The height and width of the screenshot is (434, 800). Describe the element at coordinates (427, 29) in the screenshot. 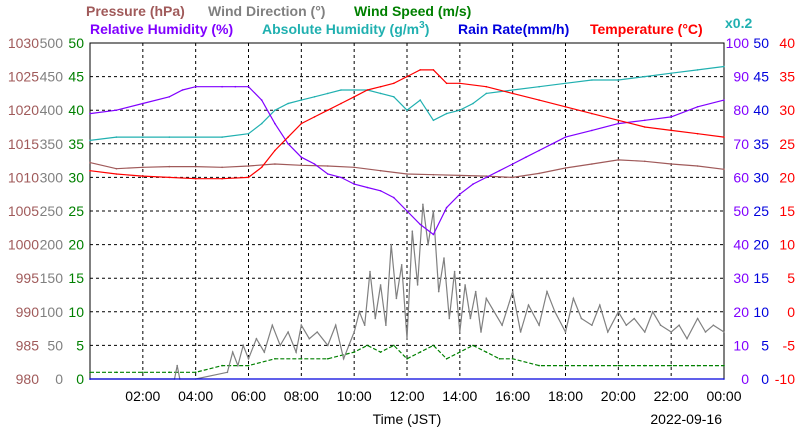

I see `legend-absolute-humidity-close: )` at that location.